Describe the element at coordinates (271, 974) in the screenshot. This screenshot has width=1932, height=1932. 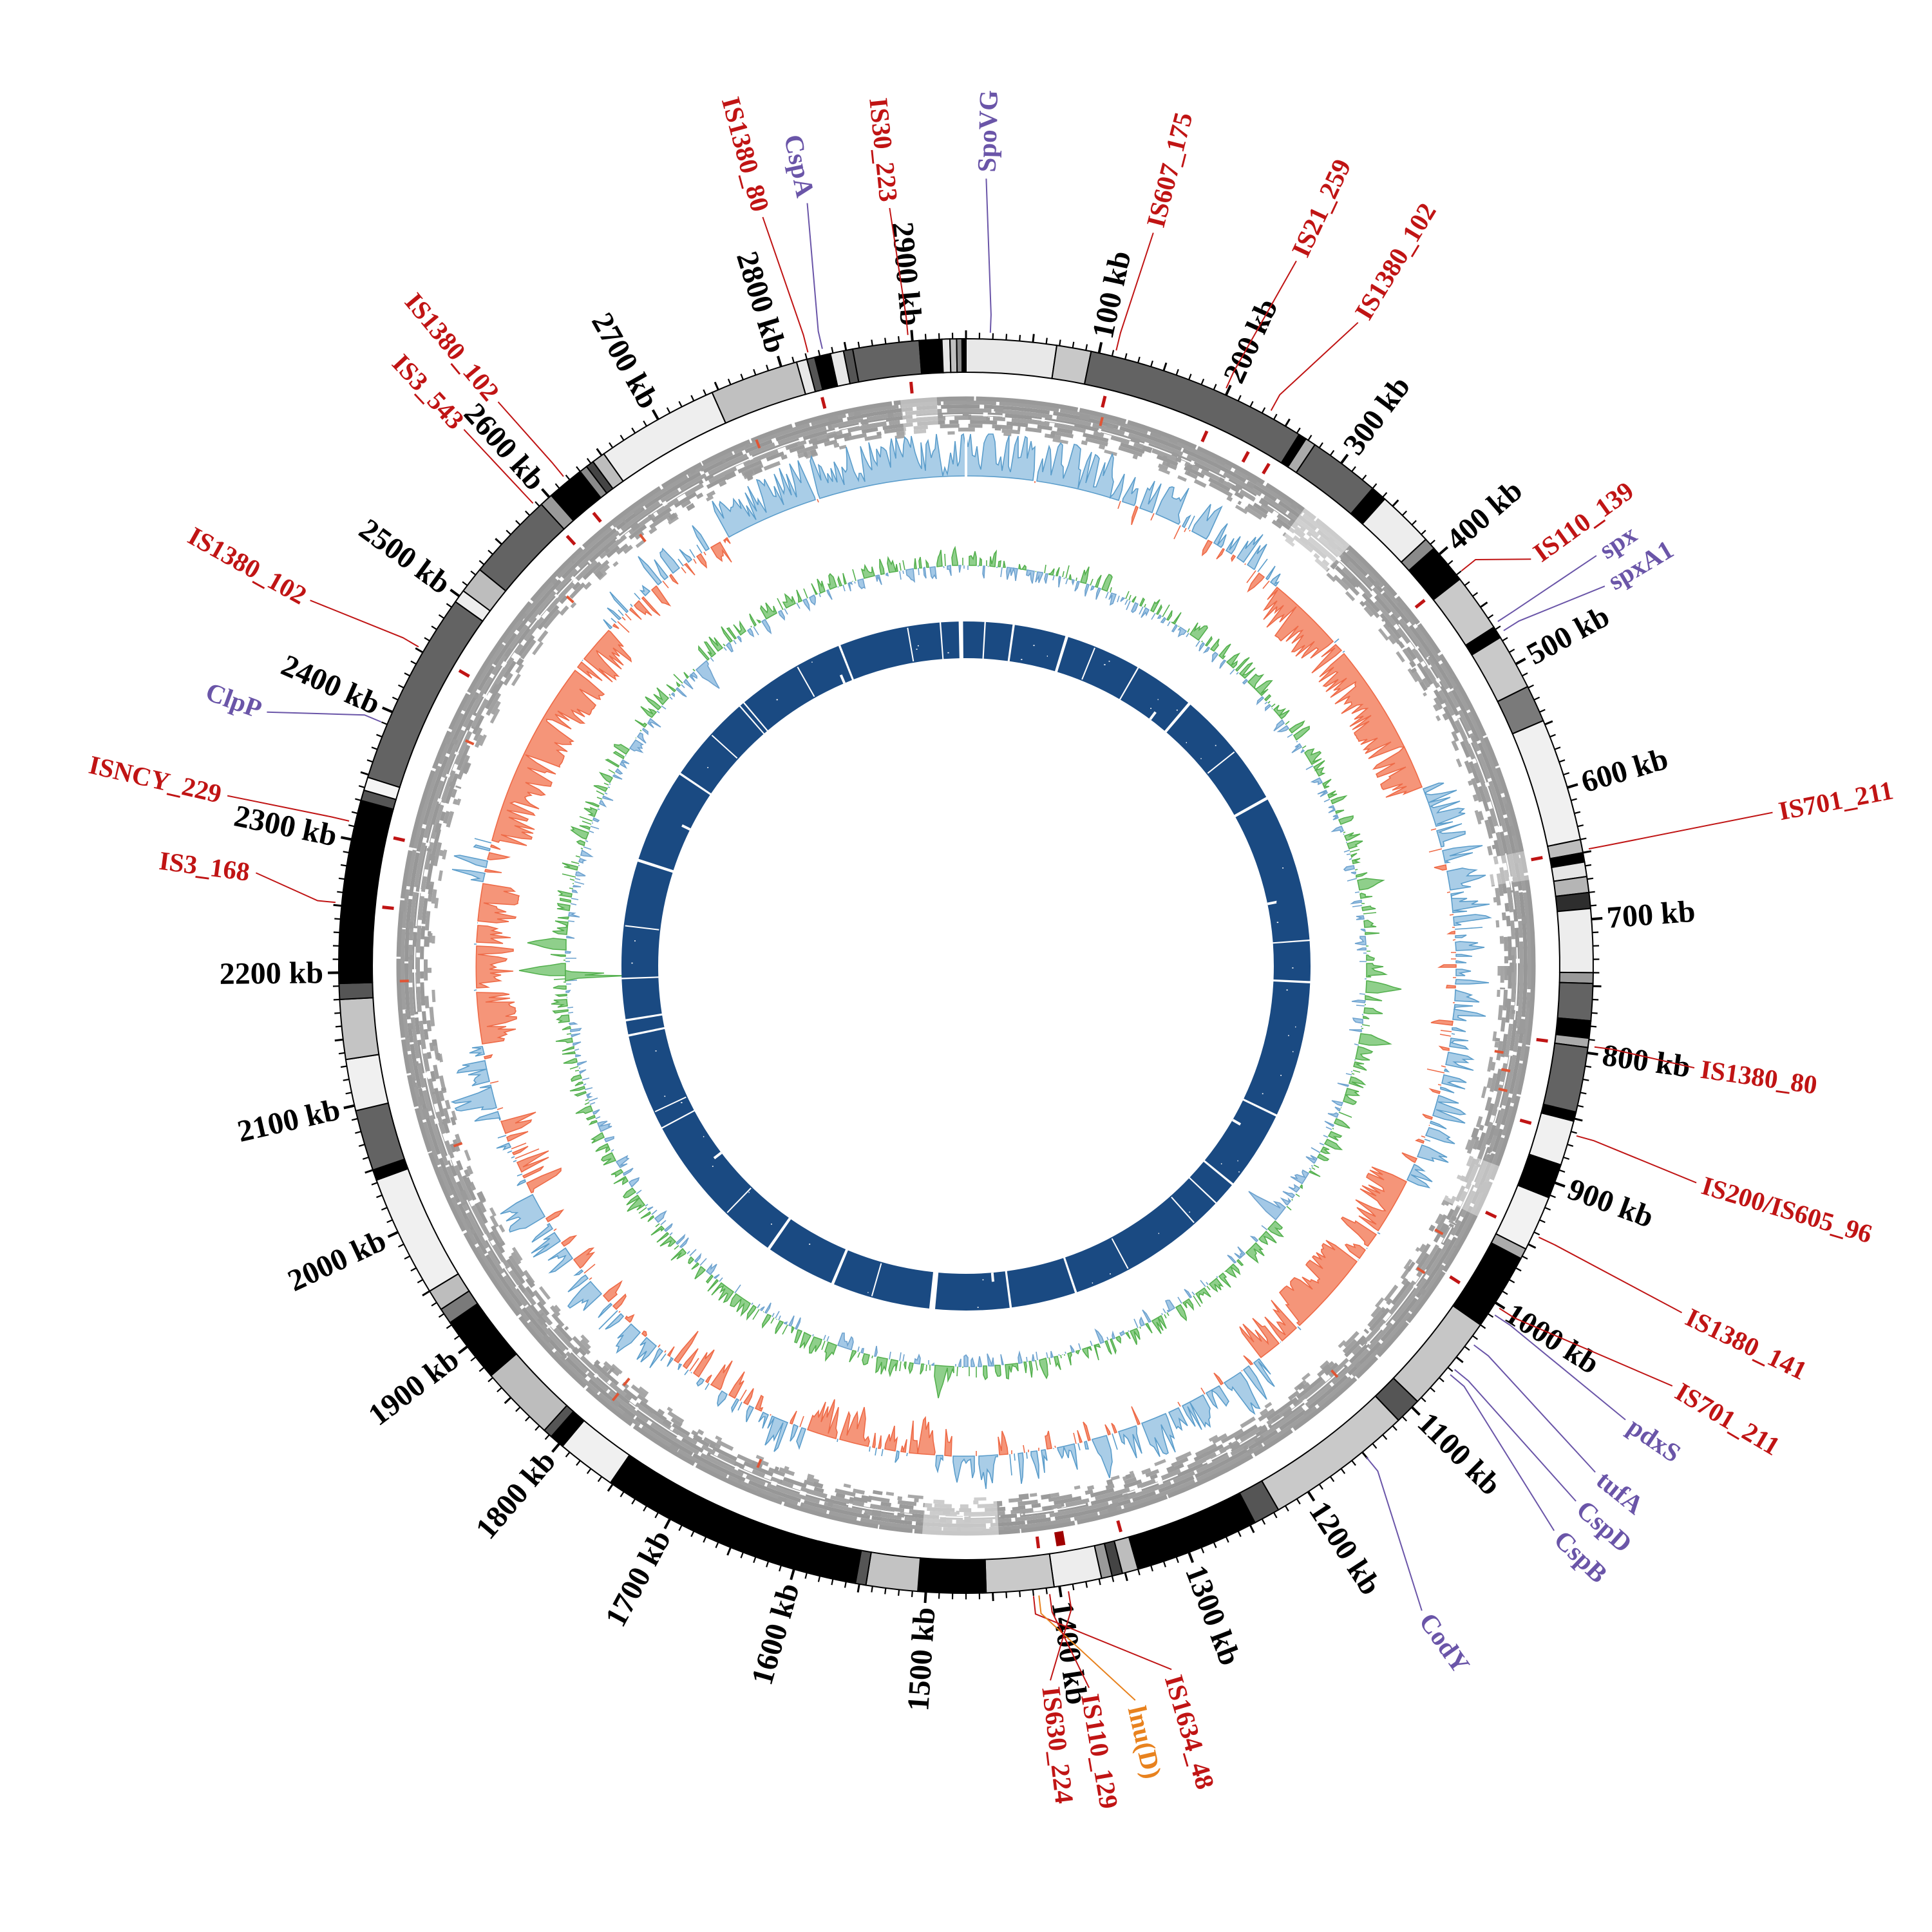
I see `svg-text: 2200 kb` at that location.